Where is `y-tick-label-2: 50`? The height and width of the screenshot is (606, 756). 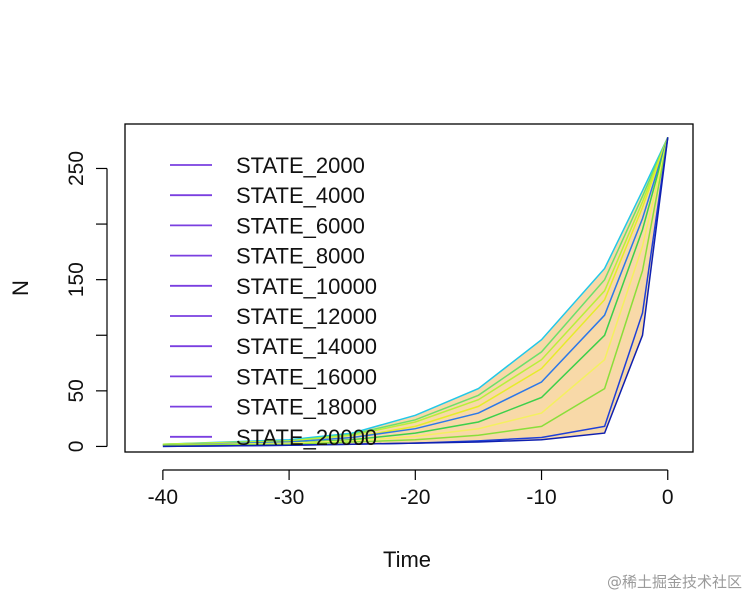
y-tick-label-2: 50 is located at coordinates (76, 390).